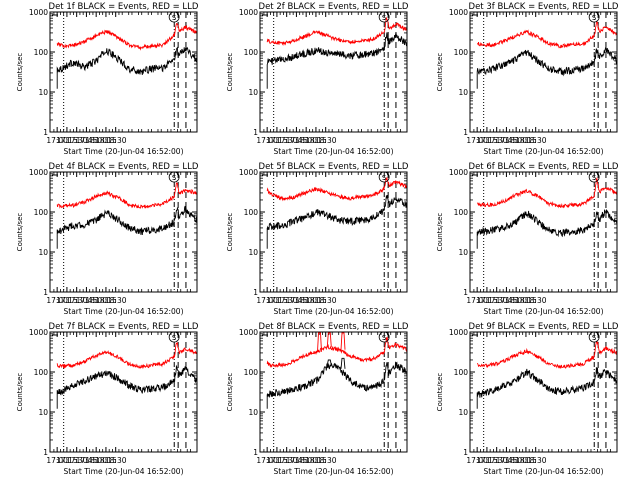 This screenshot has height=480, width=640. Describe the element at coordinates (124, 167) in the screenshot. I see `panel-title: Det 4f BLACK = Events, RED = LLD` at that location.